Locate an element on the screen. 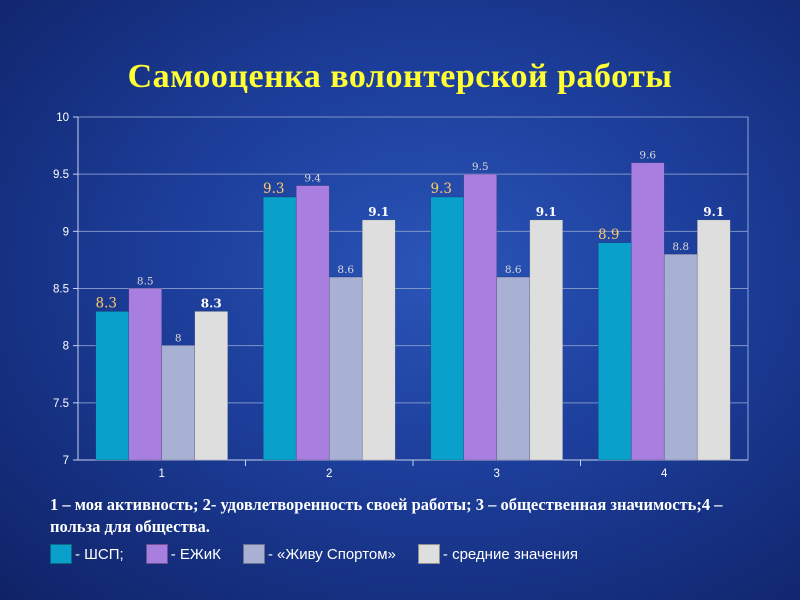  y-tick-label: 7.5 is located at coordinates (61, 404).